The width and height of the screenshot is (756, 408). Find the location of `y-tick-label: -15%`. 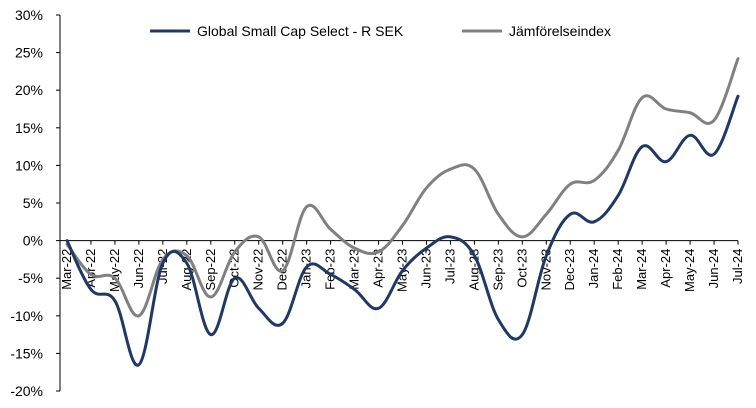

y-tick-label: -15% is located at coordinates (26, 353).